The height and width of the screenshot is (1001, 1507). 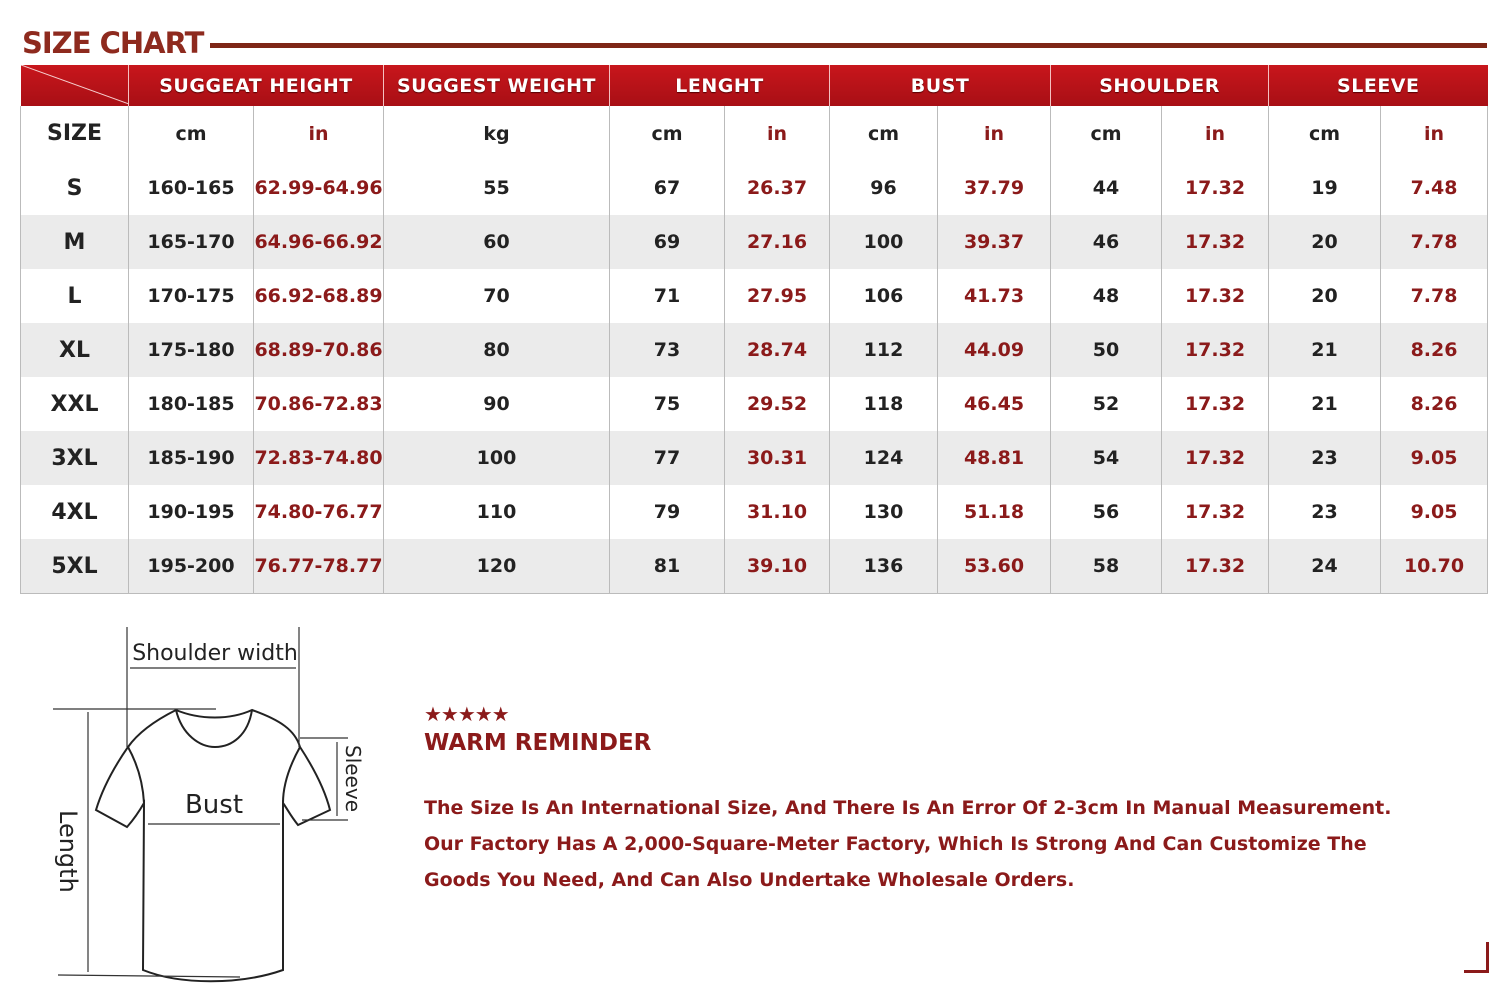 I want to click on value-cell: 21, so click(x=1324, y=404).